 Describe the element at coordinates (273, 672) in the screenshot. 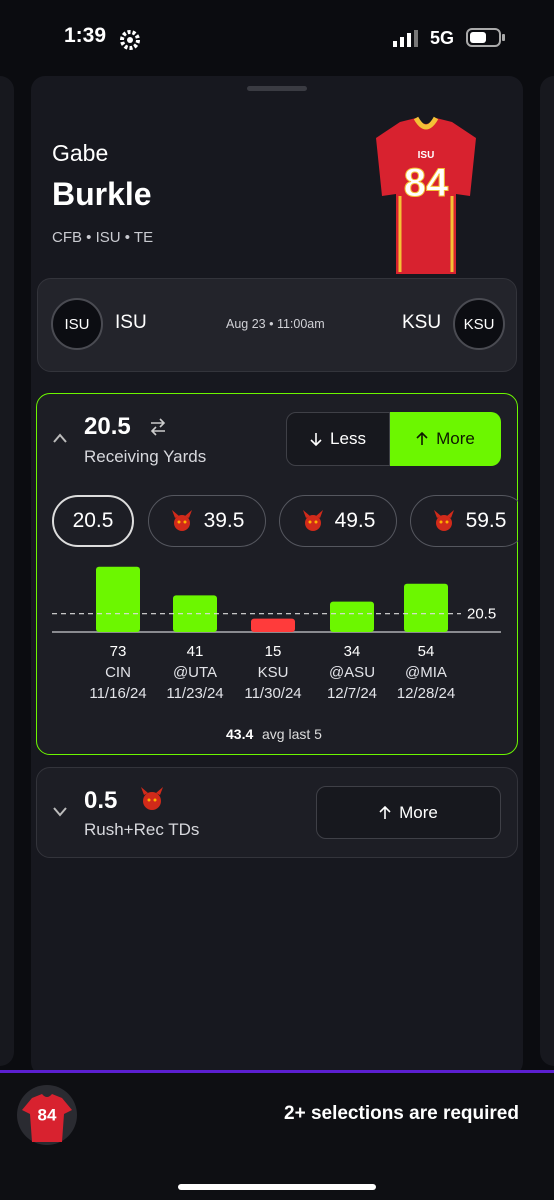

I see `opponent-label: KSU` at that location.